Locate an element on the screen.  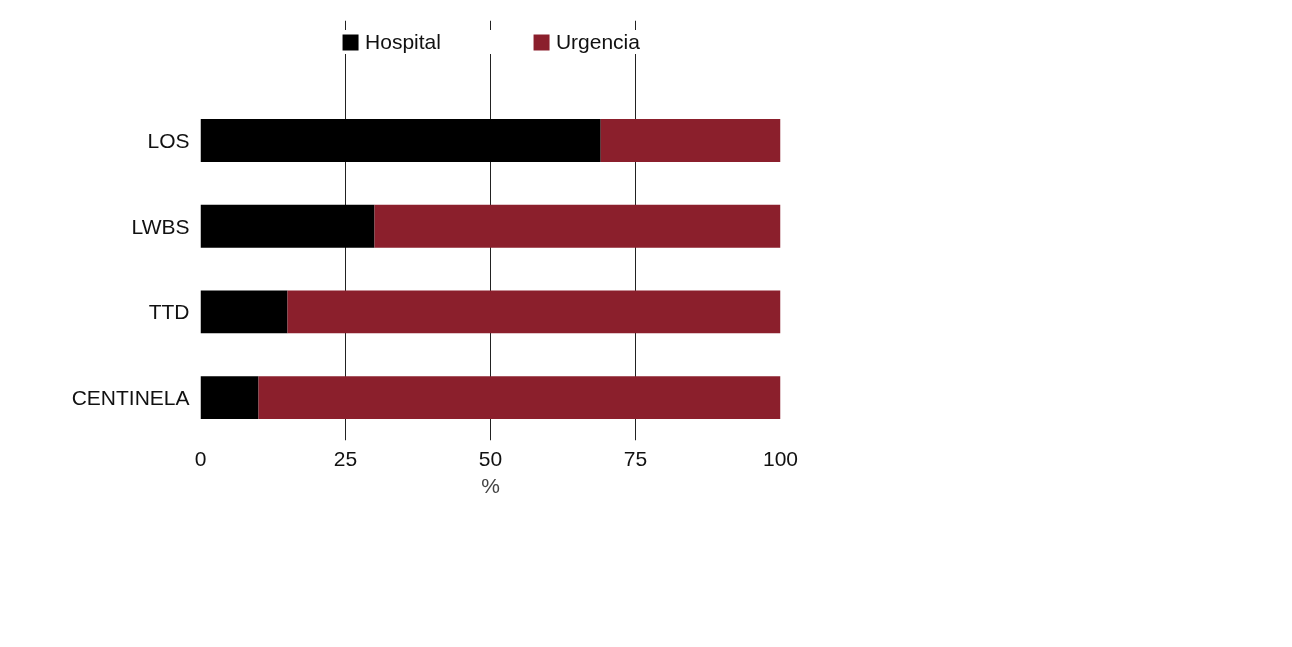
legend-label: Hospital is located at coordinates (403, 42).